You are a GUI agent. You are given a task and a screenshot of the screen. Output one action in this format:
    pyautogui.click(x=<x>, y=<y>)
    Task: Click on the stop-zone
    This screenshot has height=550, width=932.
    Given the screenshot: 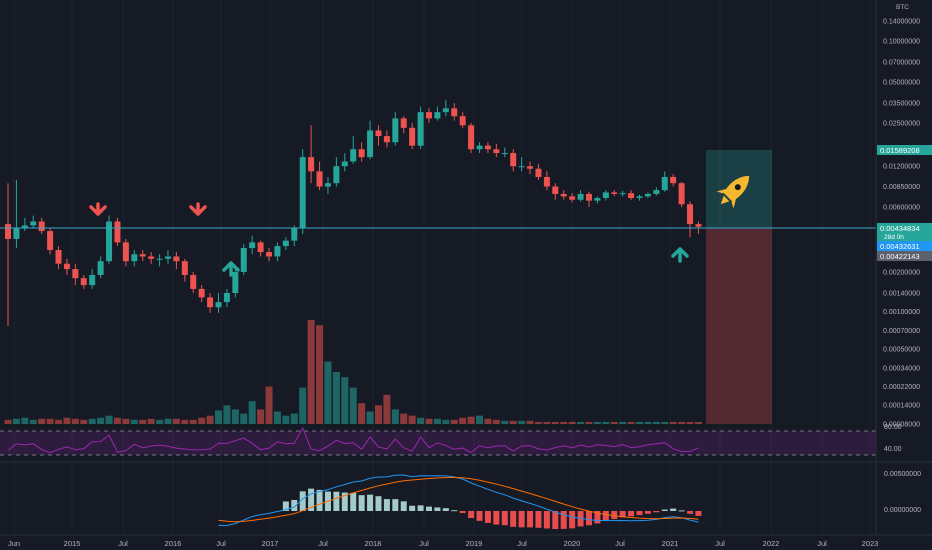 What is the action you would take?
    pyautogui.click(x=739, y=326)
    